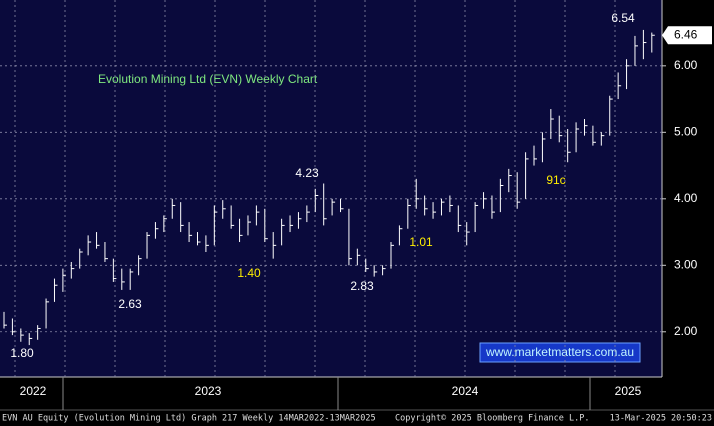 This screenshot has height=426, width=714. What do you see at coordinates (249, 273) in the screenshot?
I see `annotation: 1.40` at bounding box center [249, 273].